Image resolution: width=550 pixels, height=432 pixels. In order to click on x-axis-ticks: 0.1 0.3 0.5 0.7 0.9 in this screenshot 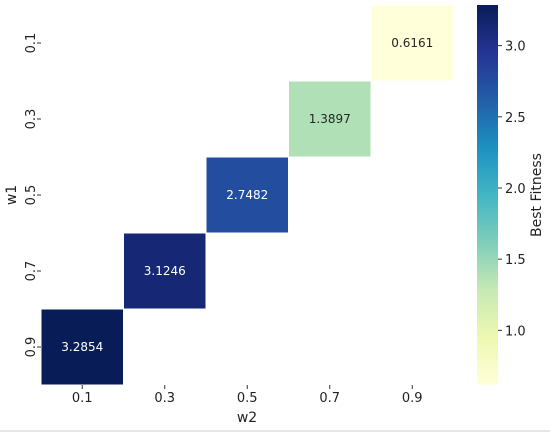, I will do `click(247, 395)`.